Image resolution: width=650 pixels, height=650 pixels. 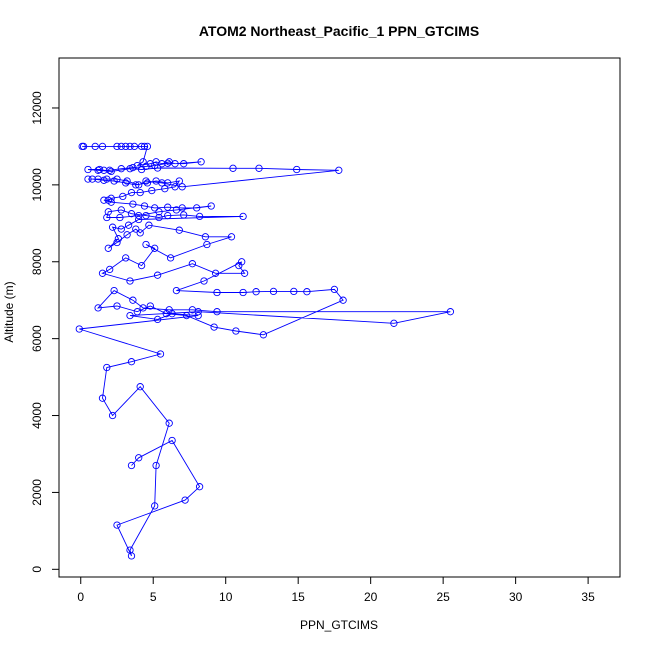 What do you see at coordinates (516, 597) in the screenshot?
I see `x-tick-label: 30` at bounding box center [516, 597].